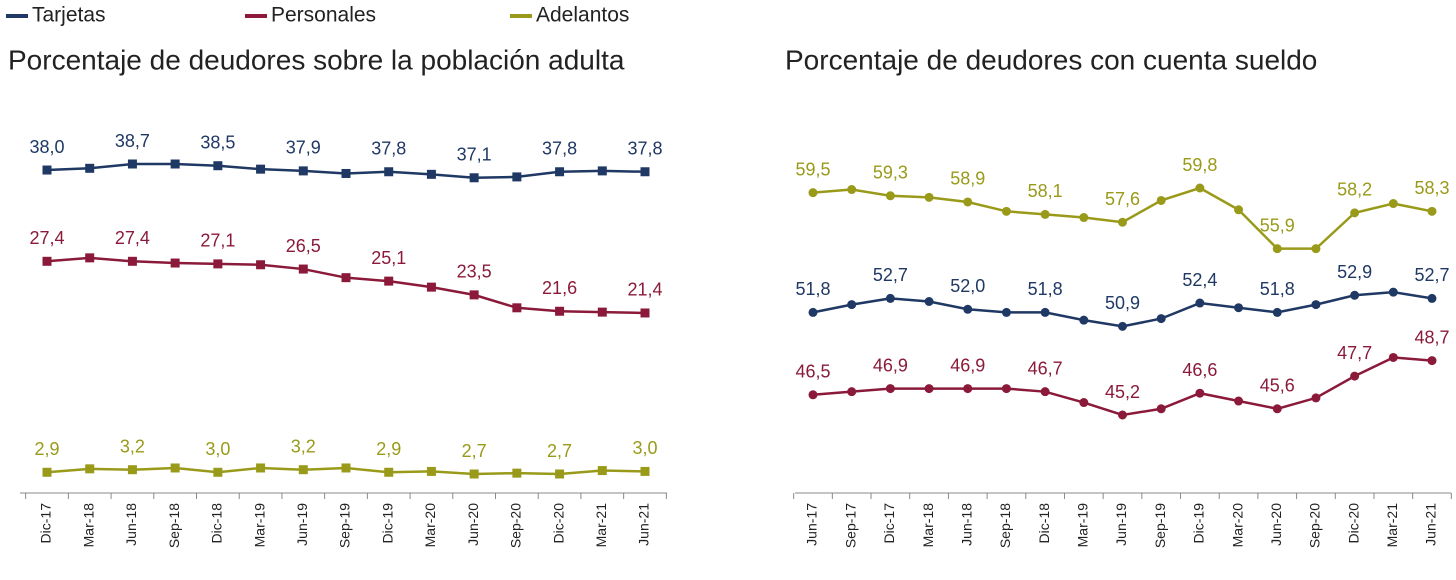  Describe the element at coordinates (217, 241) in the screenshot. I see `data-label: 27,1` at that location.